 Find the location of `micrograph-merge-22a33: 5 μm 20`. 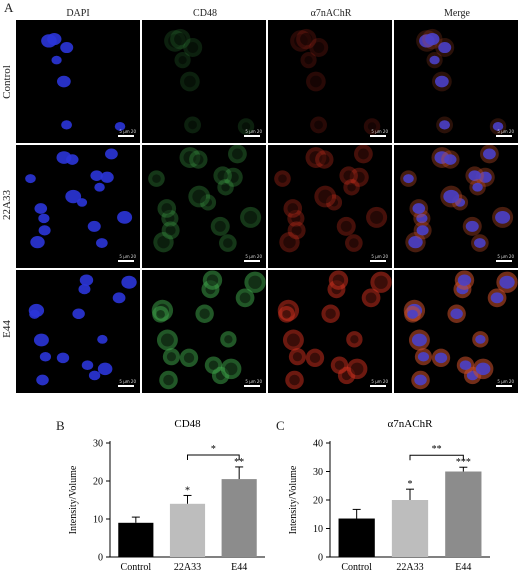

micrograph-merge-22a33: 5 μm 20 is located at coordinates (456, 206).